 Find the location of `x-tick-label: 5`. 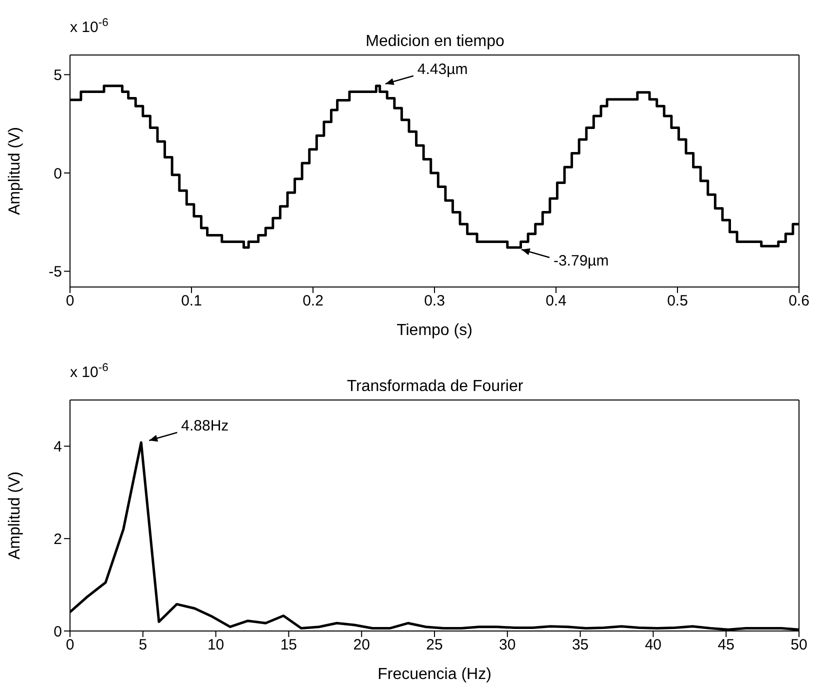

x-tick-label: 5 is located at coordinates (143, 645).